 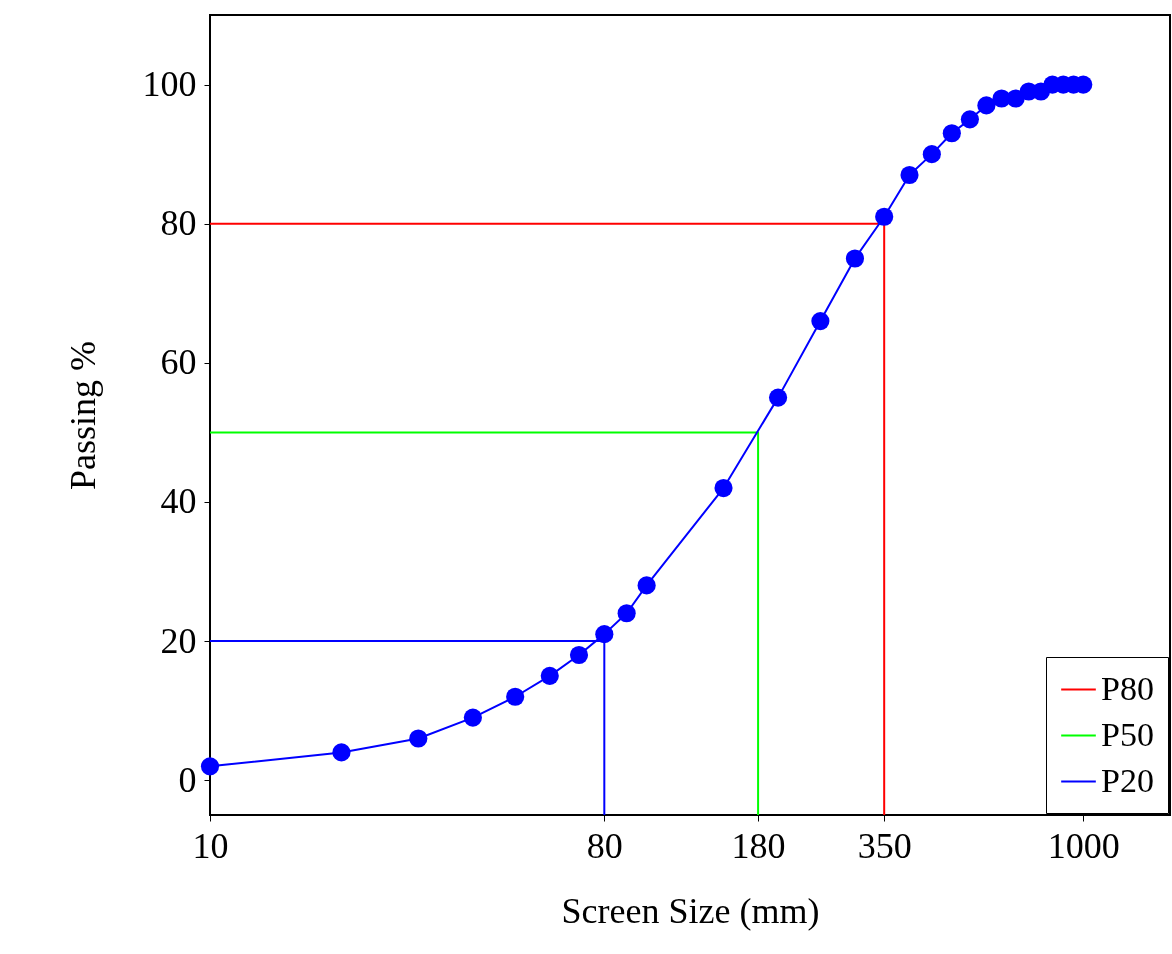 What do you see at coordinates (690, 910) in the screenshot?
I see `x-axis-title: Screen Size (mm)` at bounding box center [690, 910].